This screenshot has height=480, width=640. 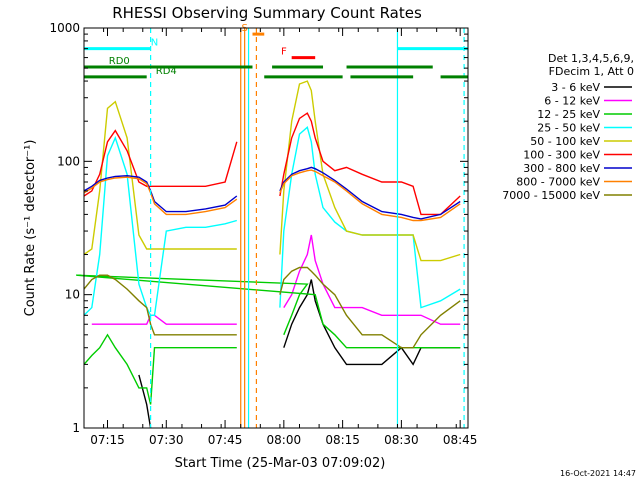 What do you see at coordinates (64, 28) in the screenshot?
I see `y-tick-label-3: 1000` at bounding box center [64, 28].